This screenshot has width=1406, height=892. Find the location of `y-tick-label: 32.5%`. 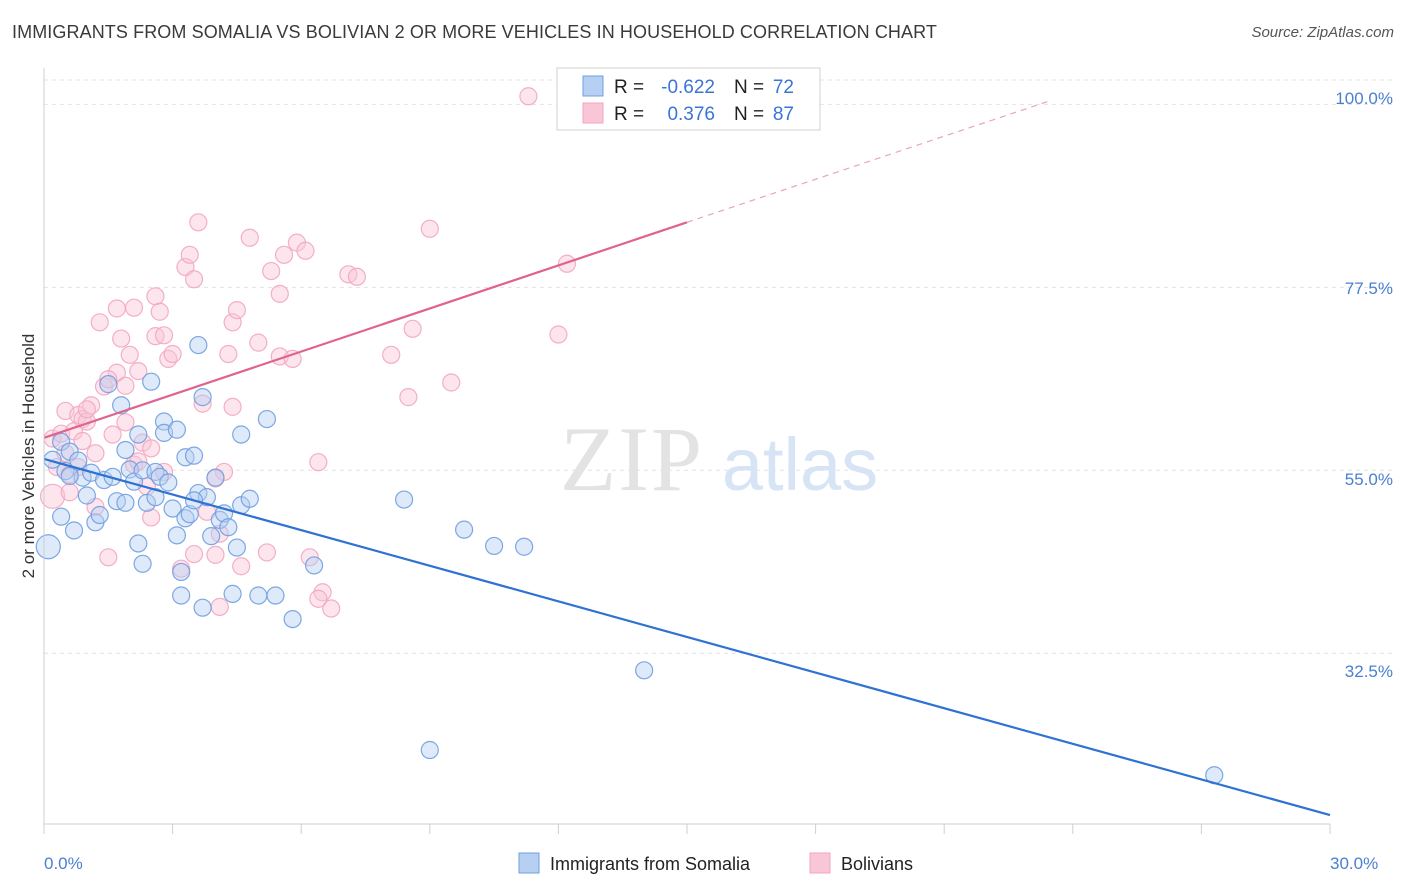

y-tick-label: 32.5% is located at coordinates (1369, 671).